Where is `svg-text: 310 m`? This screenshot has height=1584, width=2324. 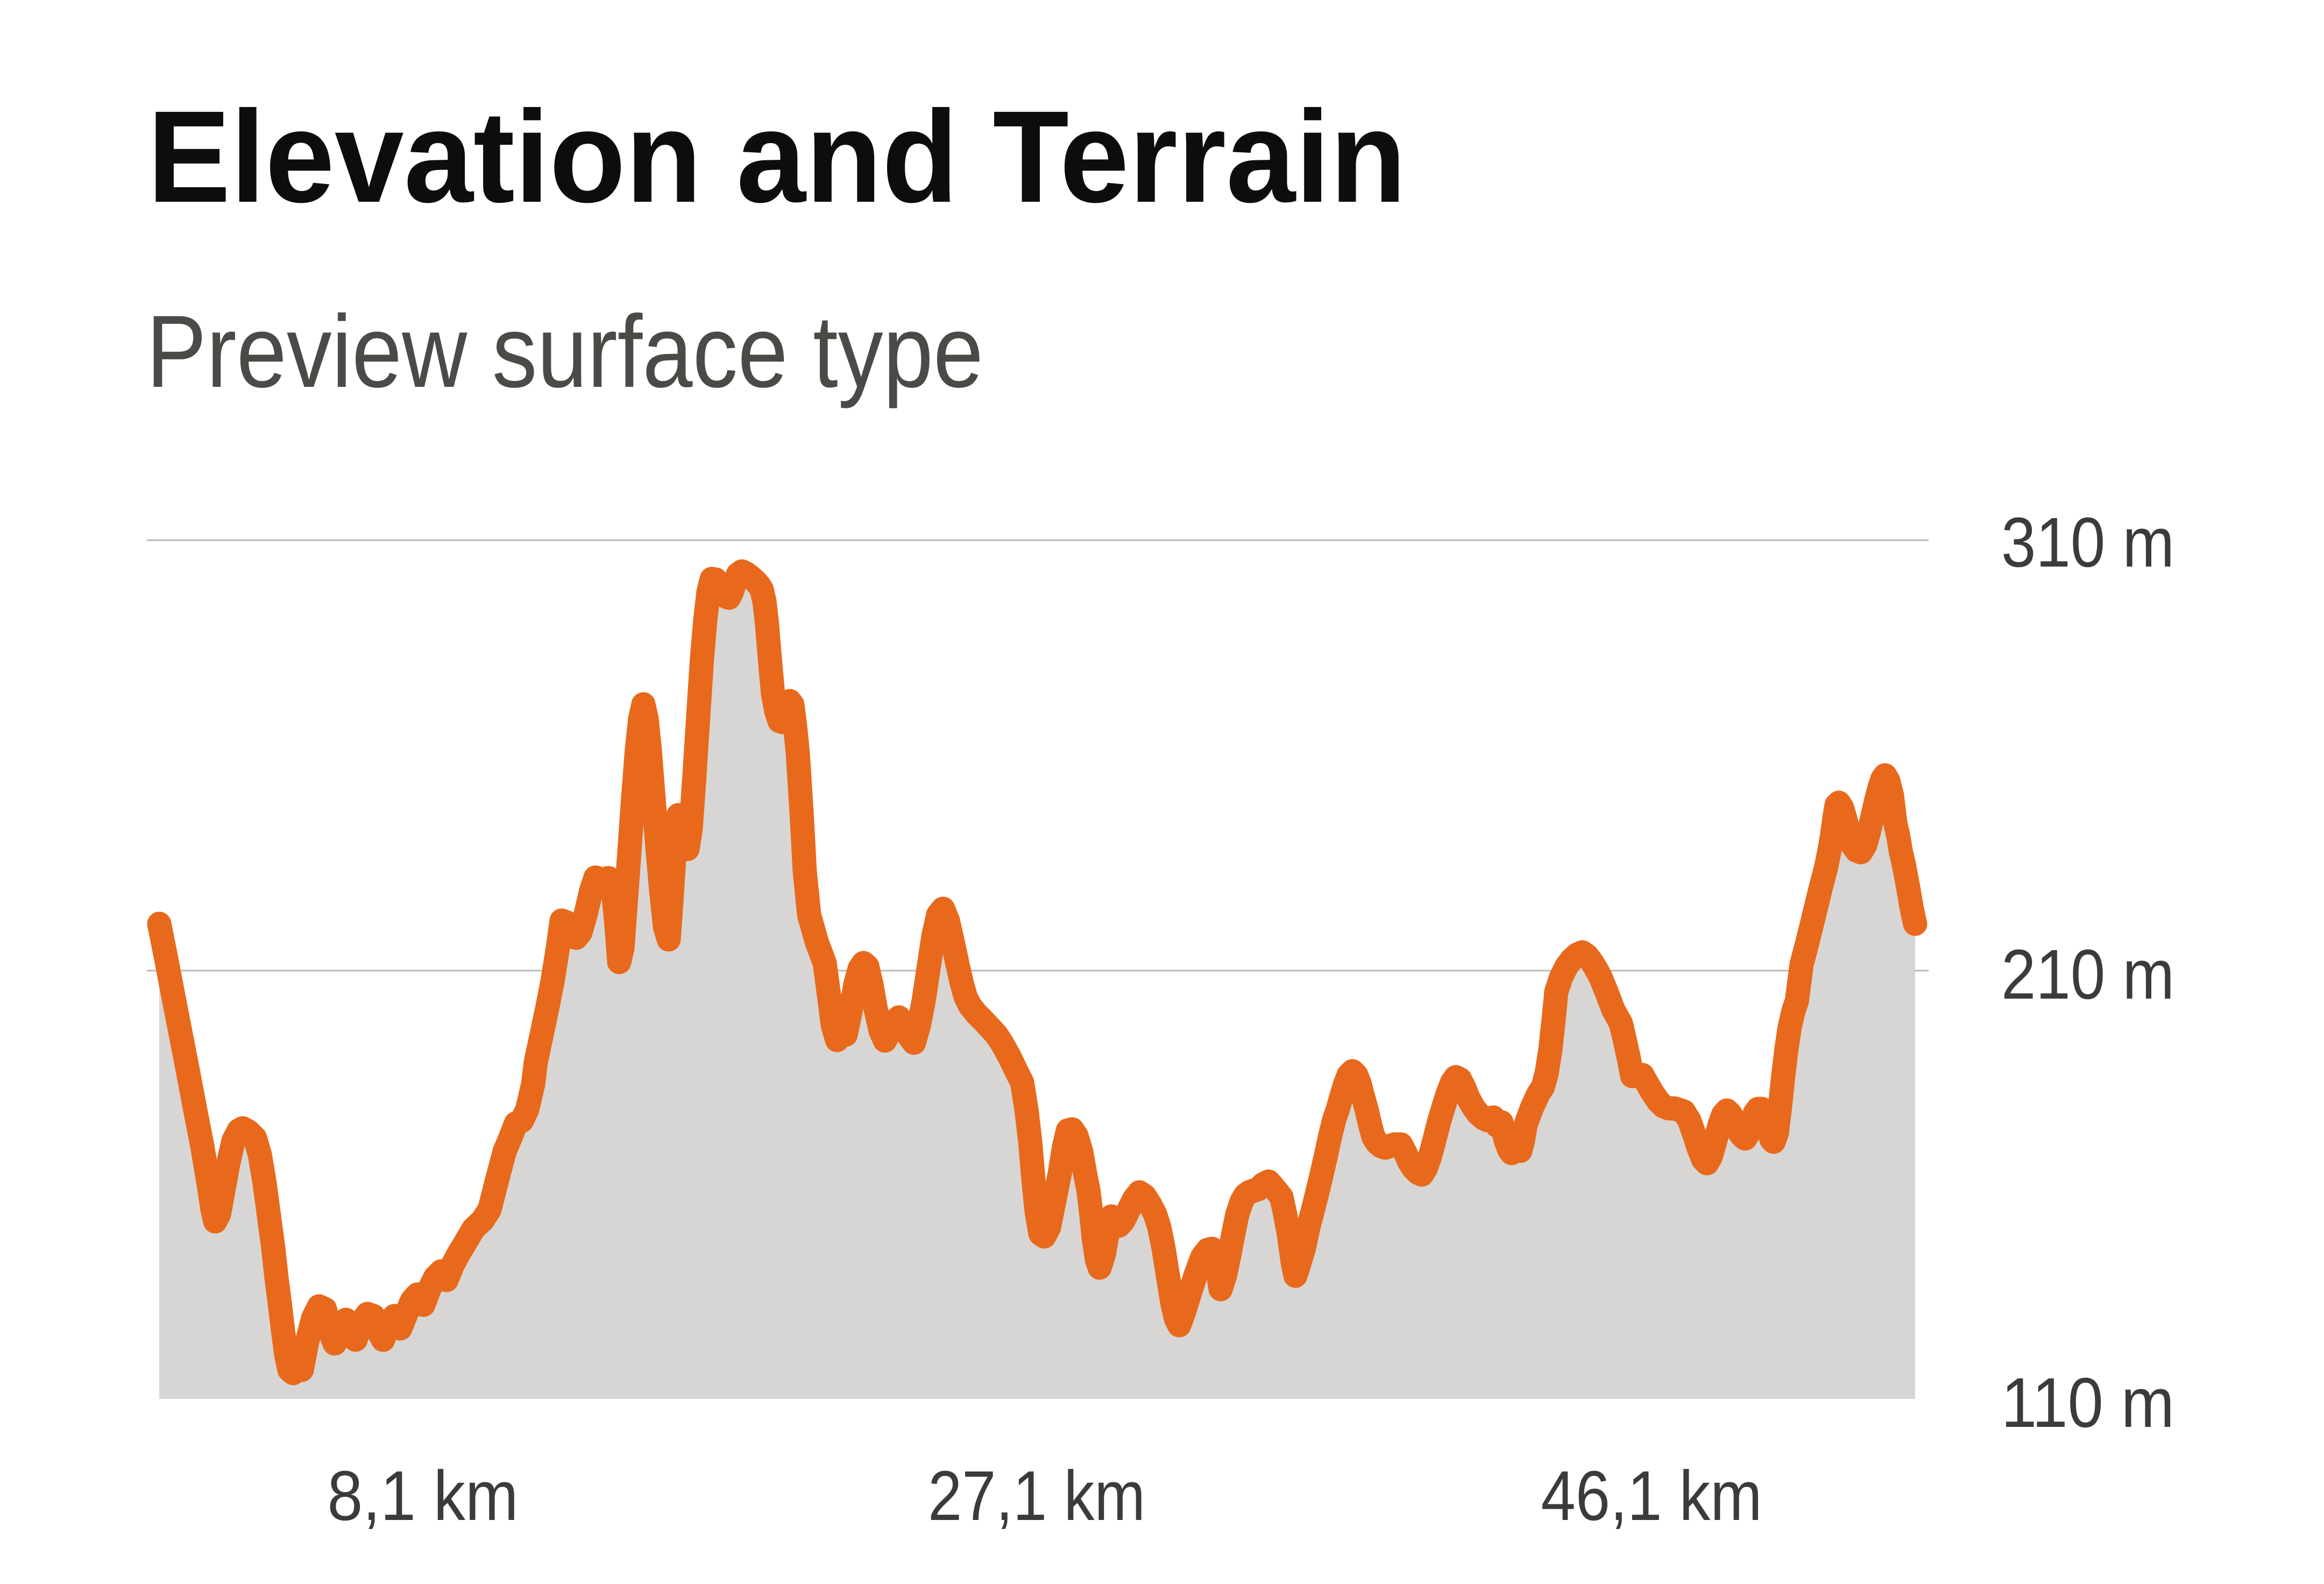 svg-text: 310 m is located at coordinates (2087, 542).